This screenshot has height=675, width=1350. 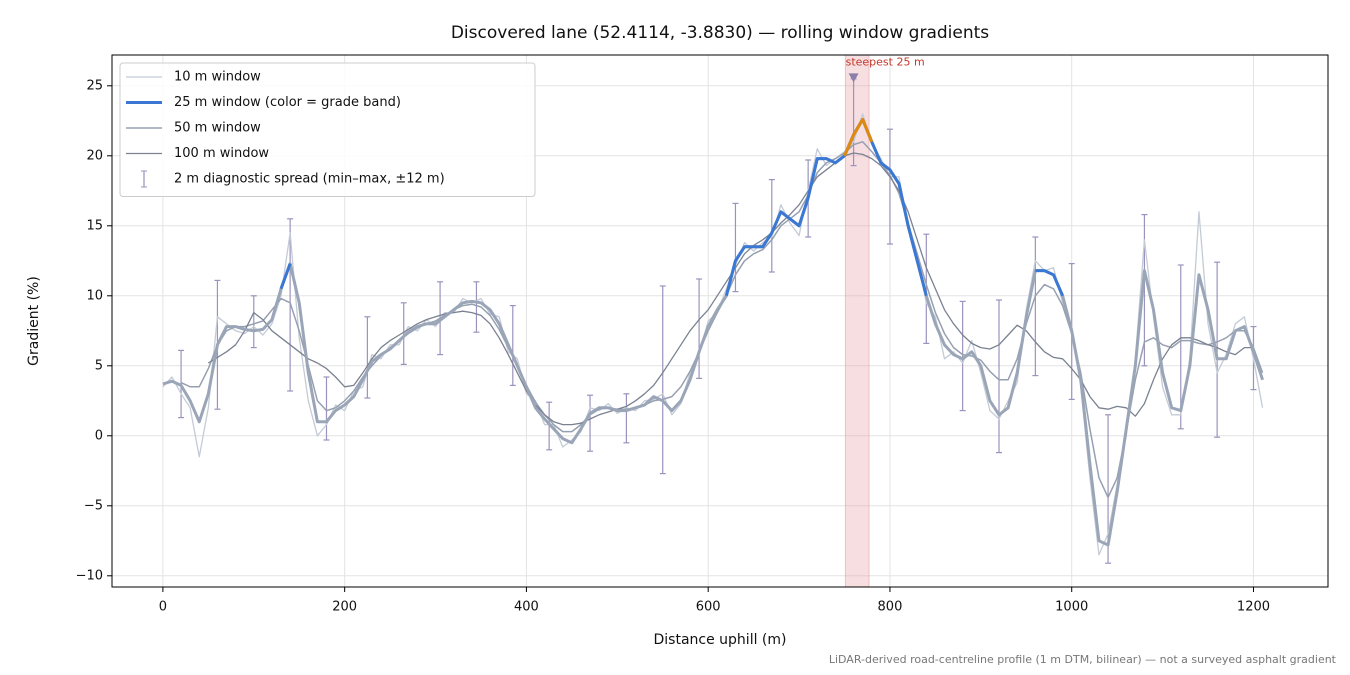 What do you see at coordinates (93, 505) in the screenshot?
I see `y-tick-label: −5` at bounding box center [93, 505].